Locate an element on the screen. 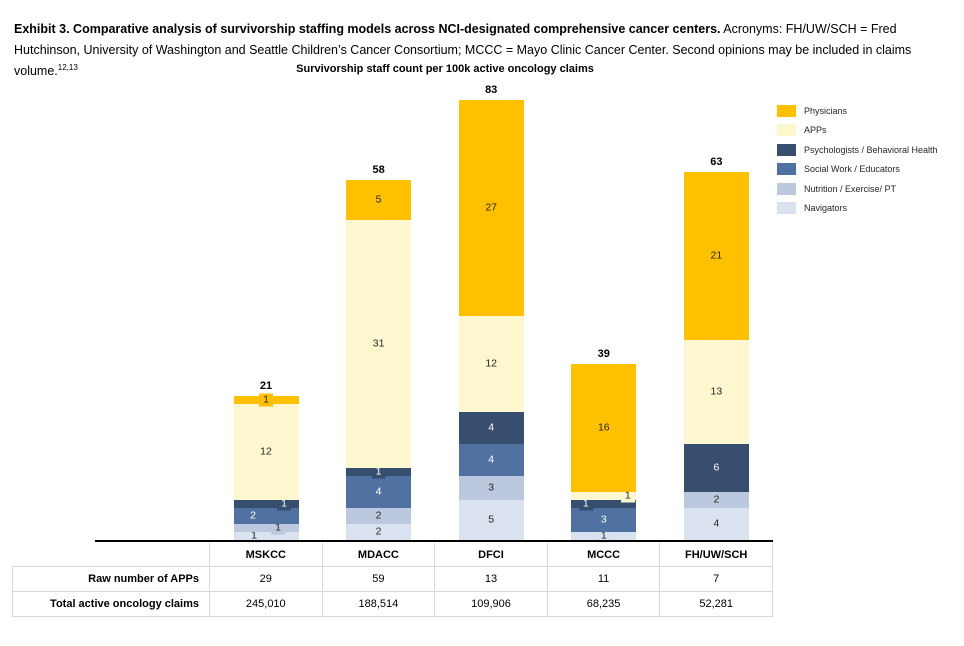 This screenshot has width=964, height=646. segment-value-label: 31 is located at coordinates (378, 343).